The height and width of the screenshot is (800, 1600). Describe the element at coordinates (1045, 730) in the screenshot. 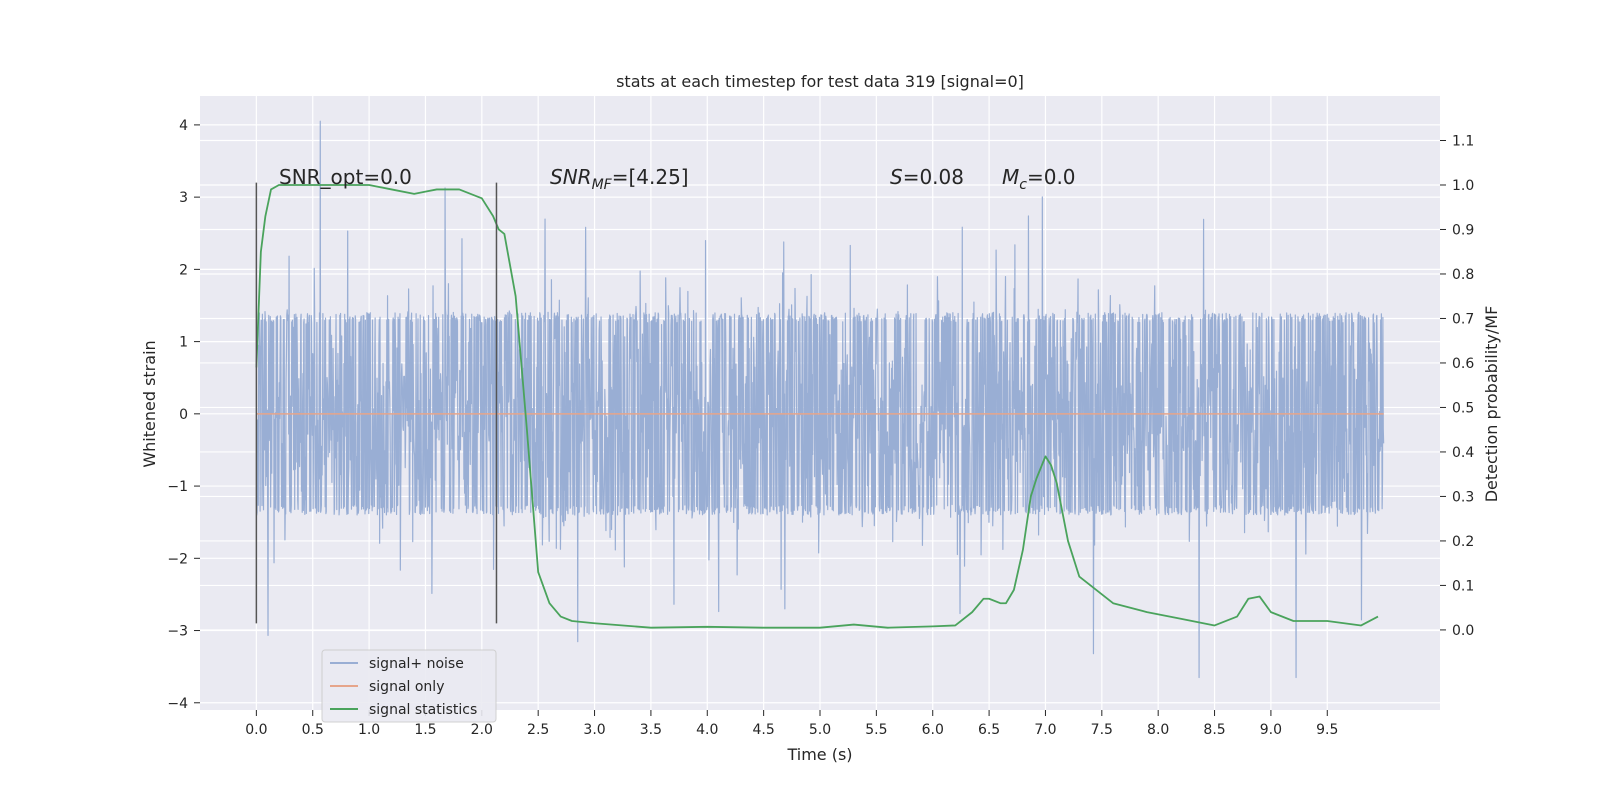

I see `x-tick-label-14: 7.0` at that location.